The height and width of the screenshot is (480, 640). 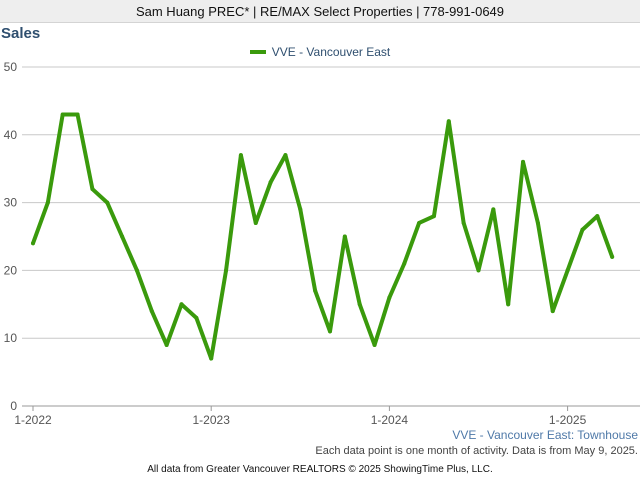 I want to click on chart-legend: VVE - Vancouver East, so click(x=320, y=52).